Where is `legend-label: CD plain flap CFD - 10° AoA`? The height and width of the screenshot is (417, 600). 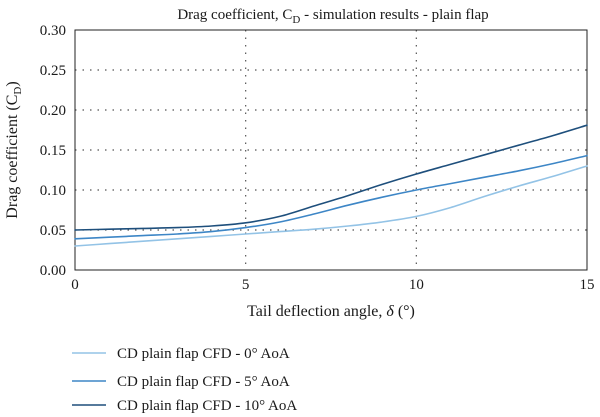
legend-label: CD plain flap CFD - 10° AoA is located at coordinates (207, 406).